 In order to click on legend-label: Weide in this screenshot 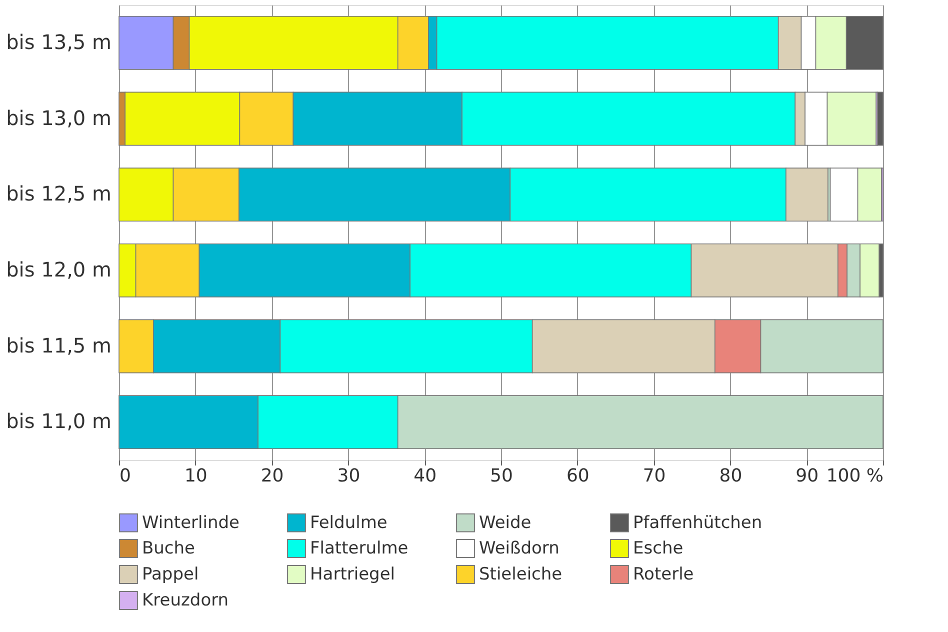, I will do `click(505, 522)`.